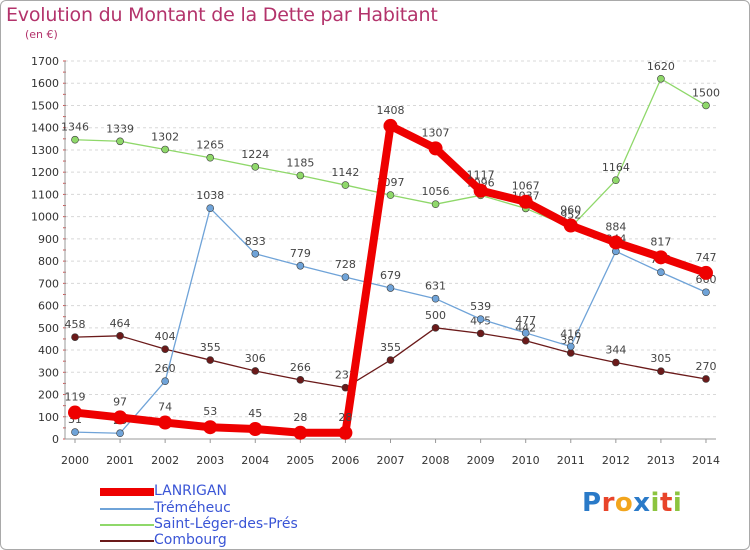 This screenshot has height=550, width=750. What do you see at coordinates (390, 460) in the screenshot?
I see `x-tick-label: 2007` at bounding box center [390, 460].